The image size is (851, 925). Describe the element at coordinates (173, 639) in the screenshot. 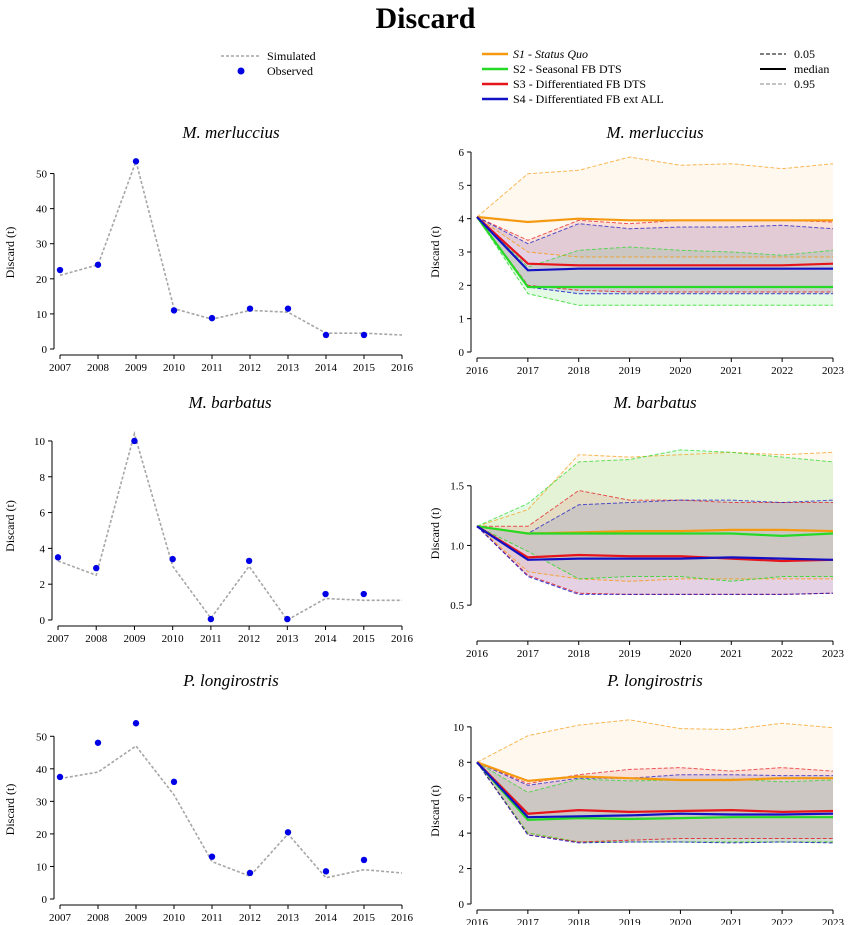

I see `x-tick-label: 2010` at that location.